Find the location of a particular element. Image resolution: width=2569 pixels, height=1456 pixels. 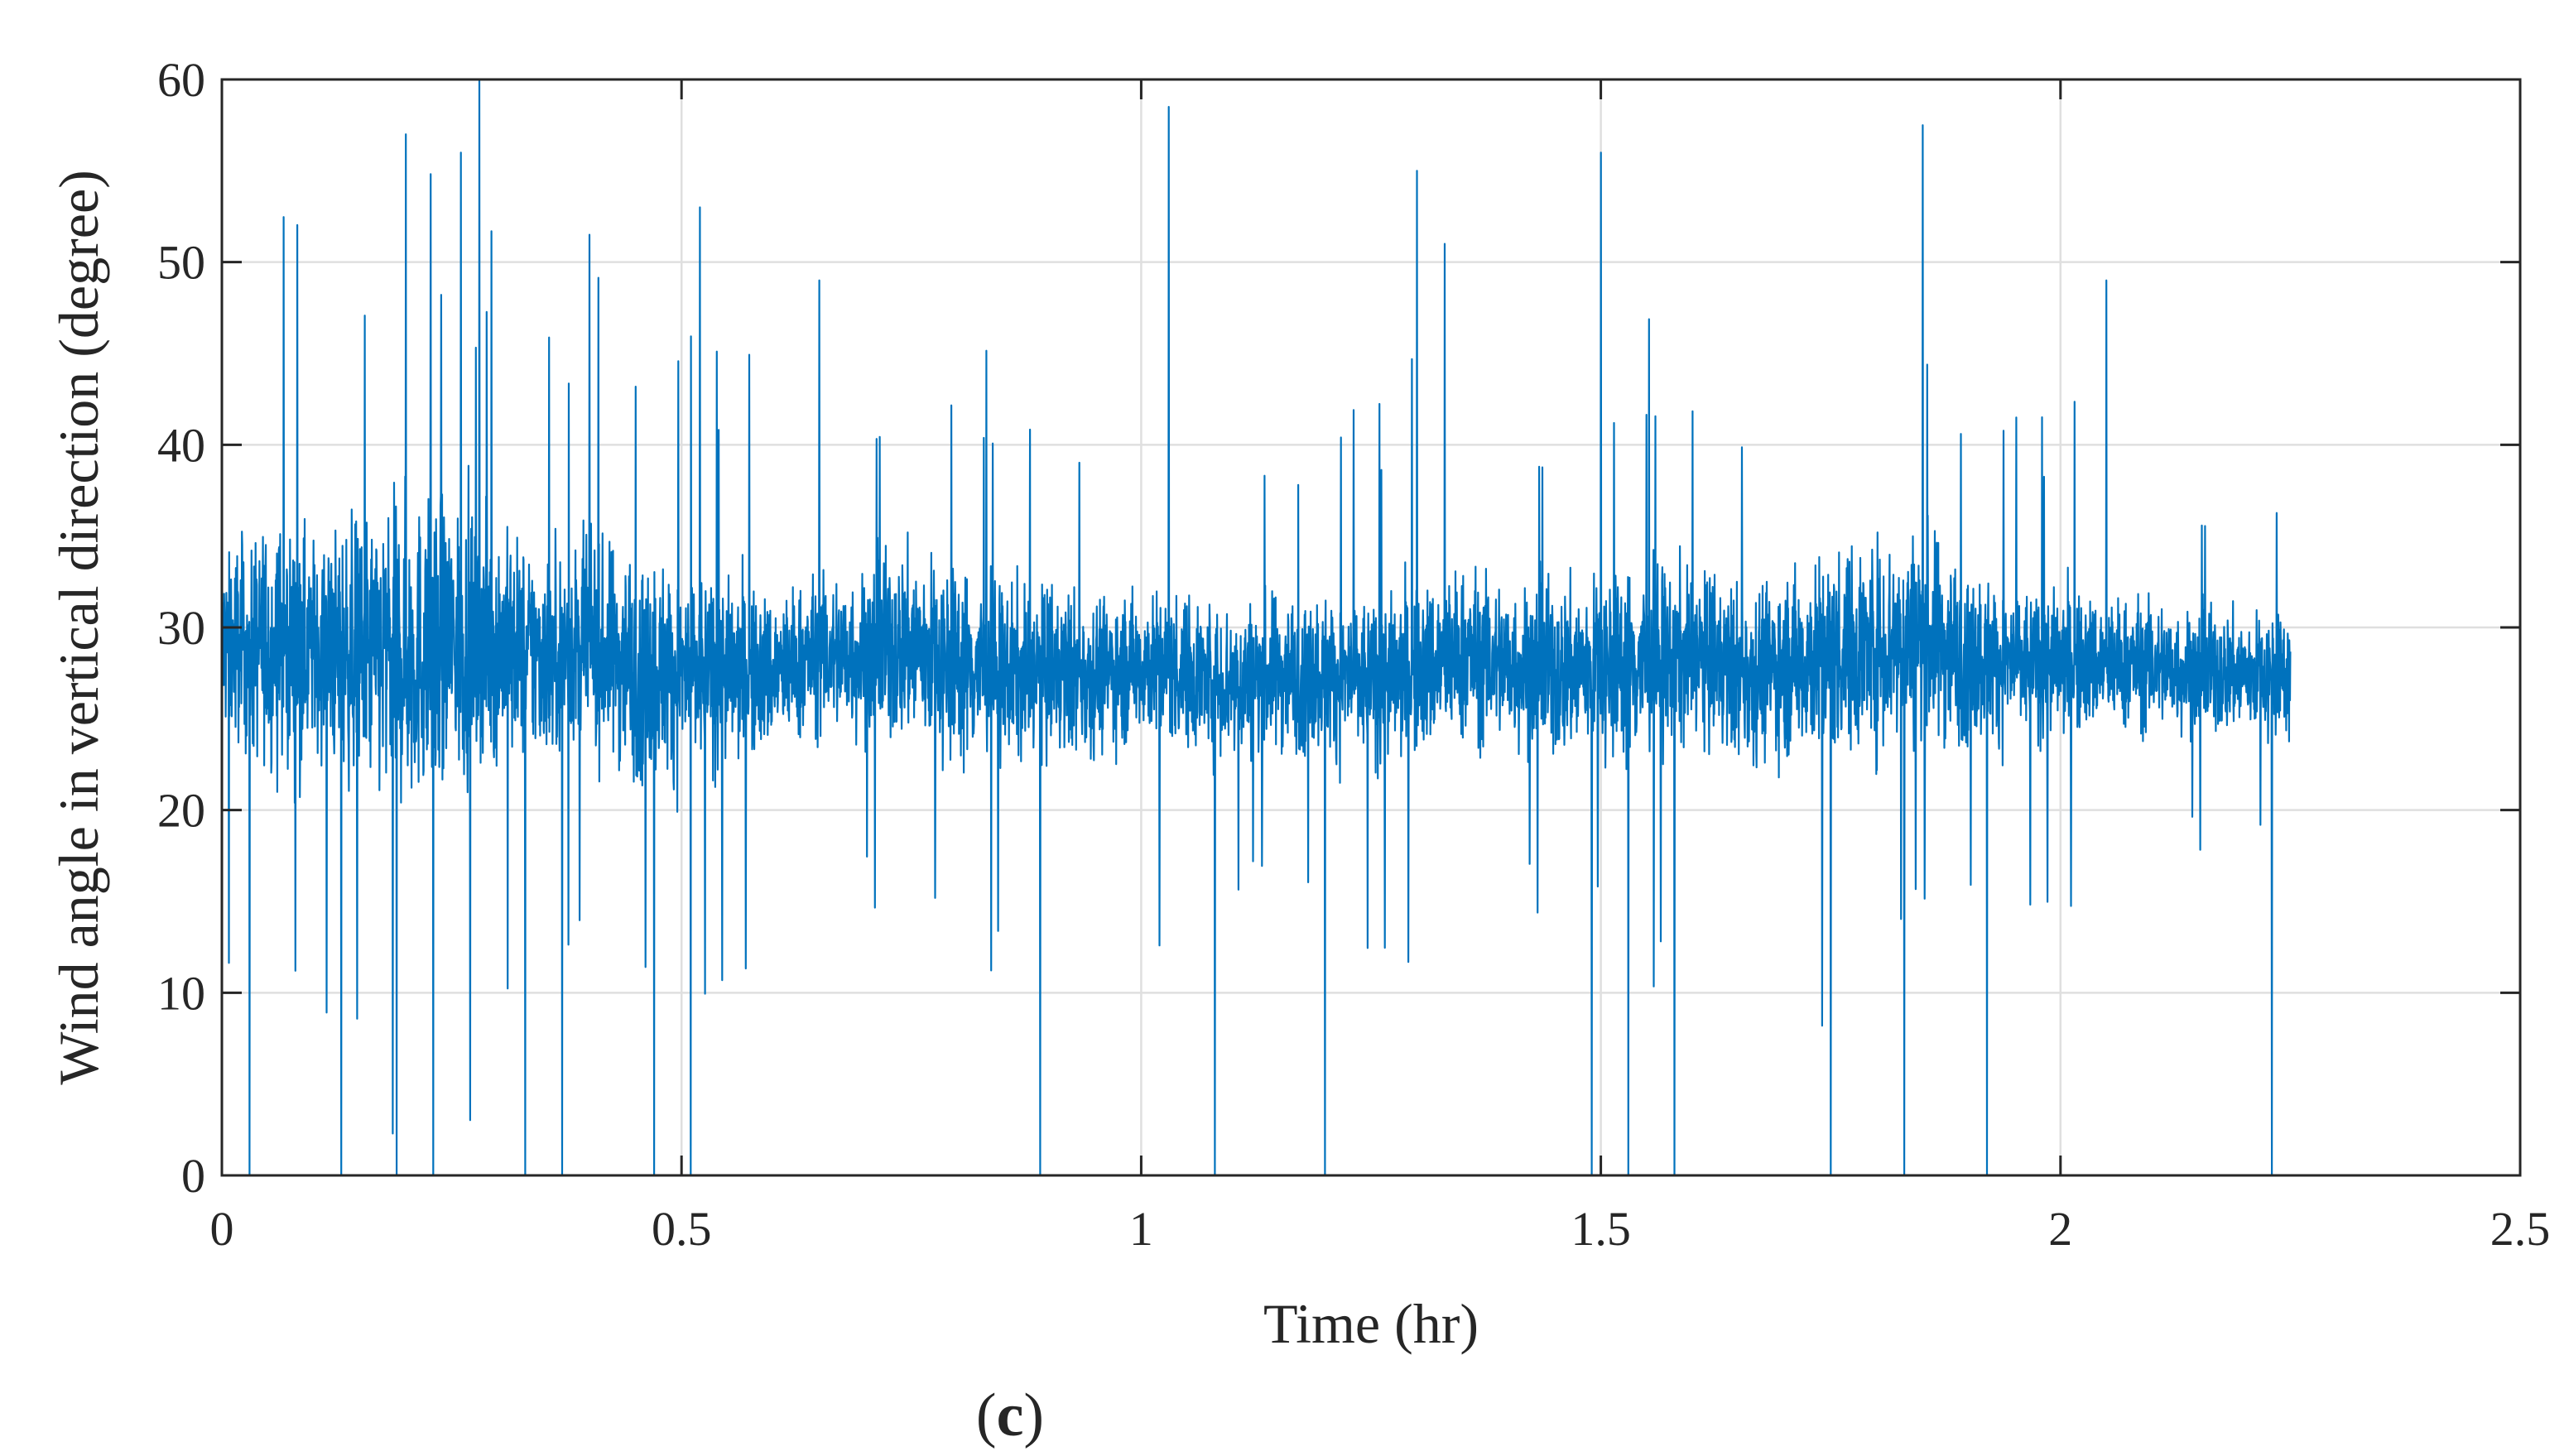

x-tick-label-2: 1 is located at coordinates (1141, 1229).